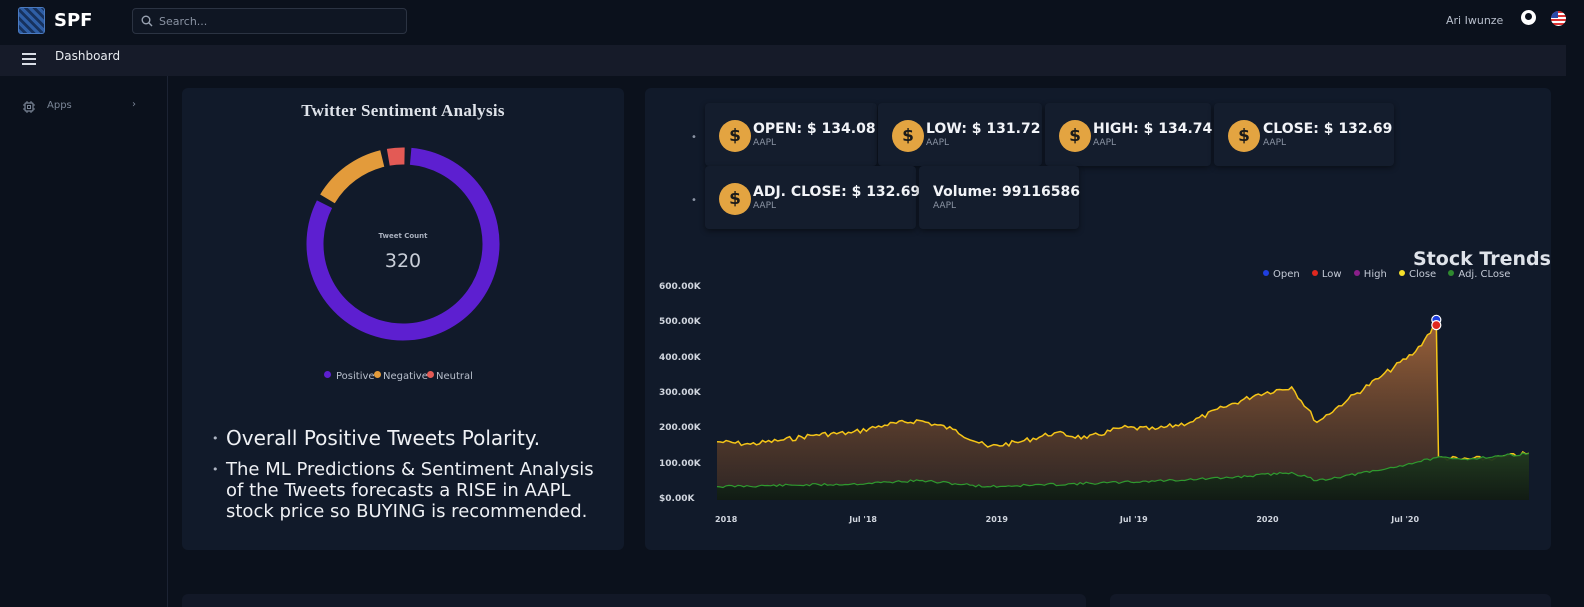  I want to click on search-input, so click(279, 21).